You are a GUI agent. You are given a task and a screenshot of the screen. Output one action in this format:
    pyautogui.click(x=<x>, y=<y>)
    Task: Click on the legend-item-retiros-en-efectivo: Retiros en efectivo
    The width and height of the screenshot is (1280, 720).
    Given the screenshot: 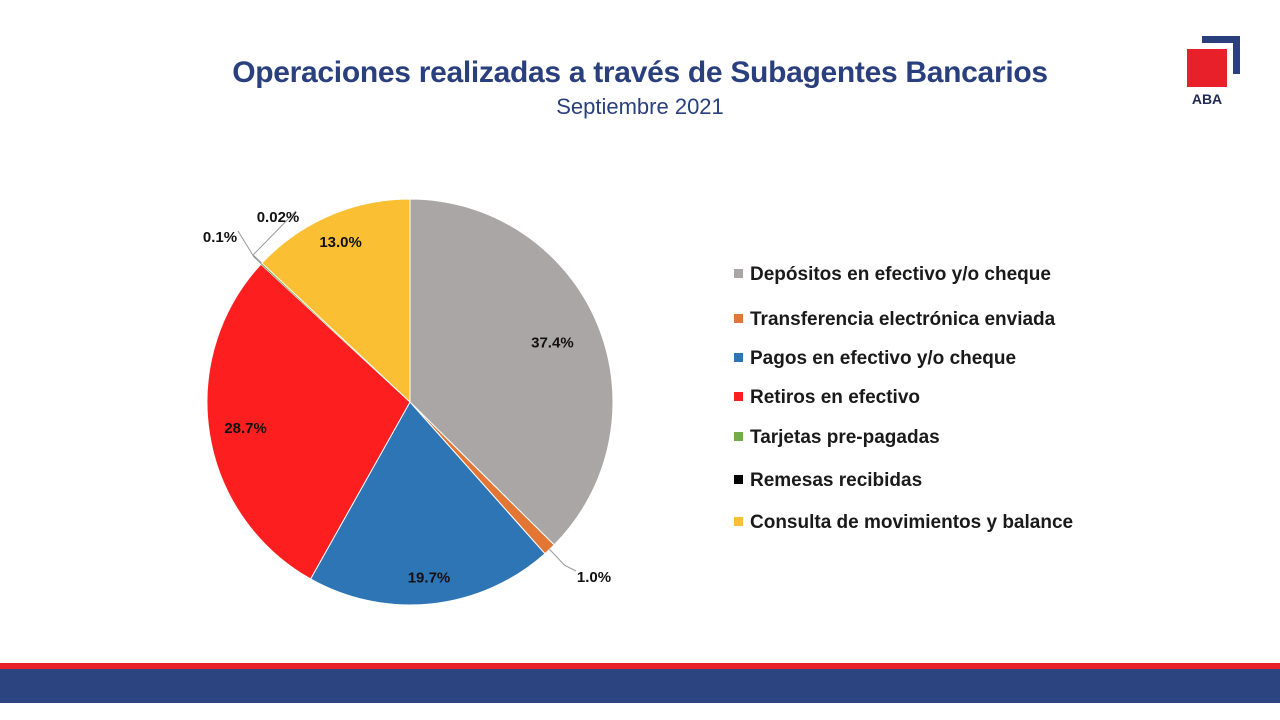 What is the action you would take?
    pyautogui.click(x=827, y=398)
    